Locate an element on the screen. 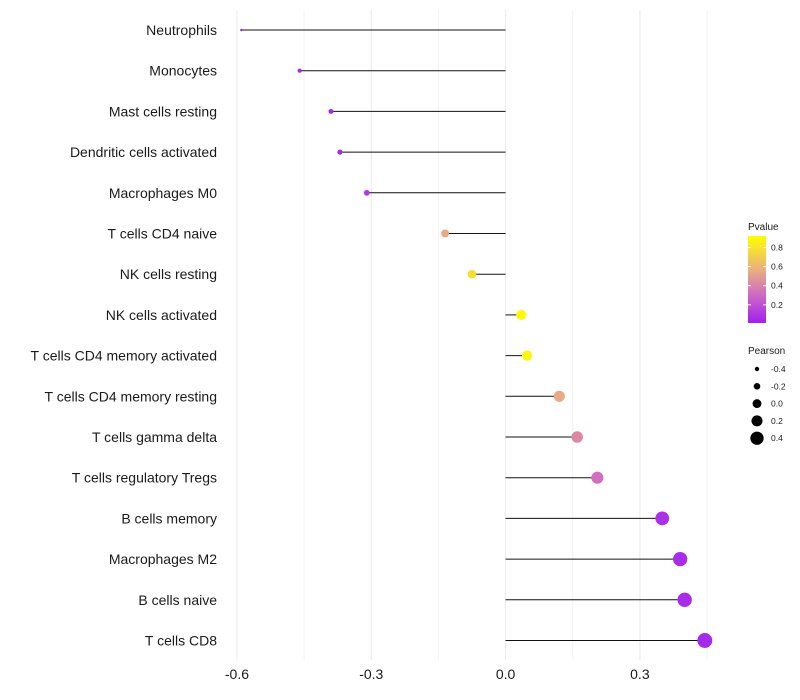 This screenshot has height=700, width=800. category-label: Neutrophils is located at coordinates (181, 30).